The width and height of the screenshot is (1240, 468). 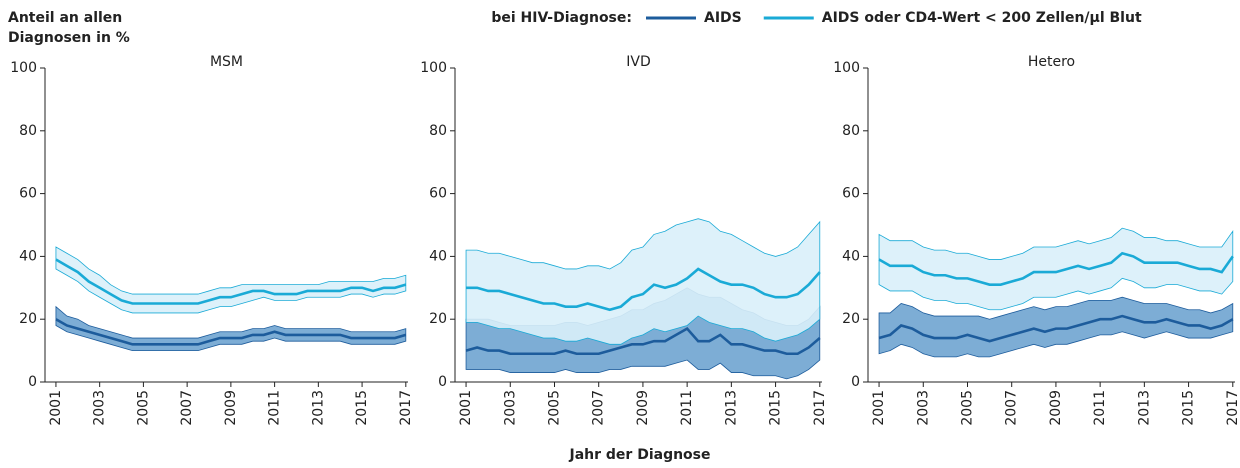 What do you see at coordinates (640, 455) in the screenshot?
I see `x-axis-label: Jahr der Diagnose` at bounding box center [640, 455].